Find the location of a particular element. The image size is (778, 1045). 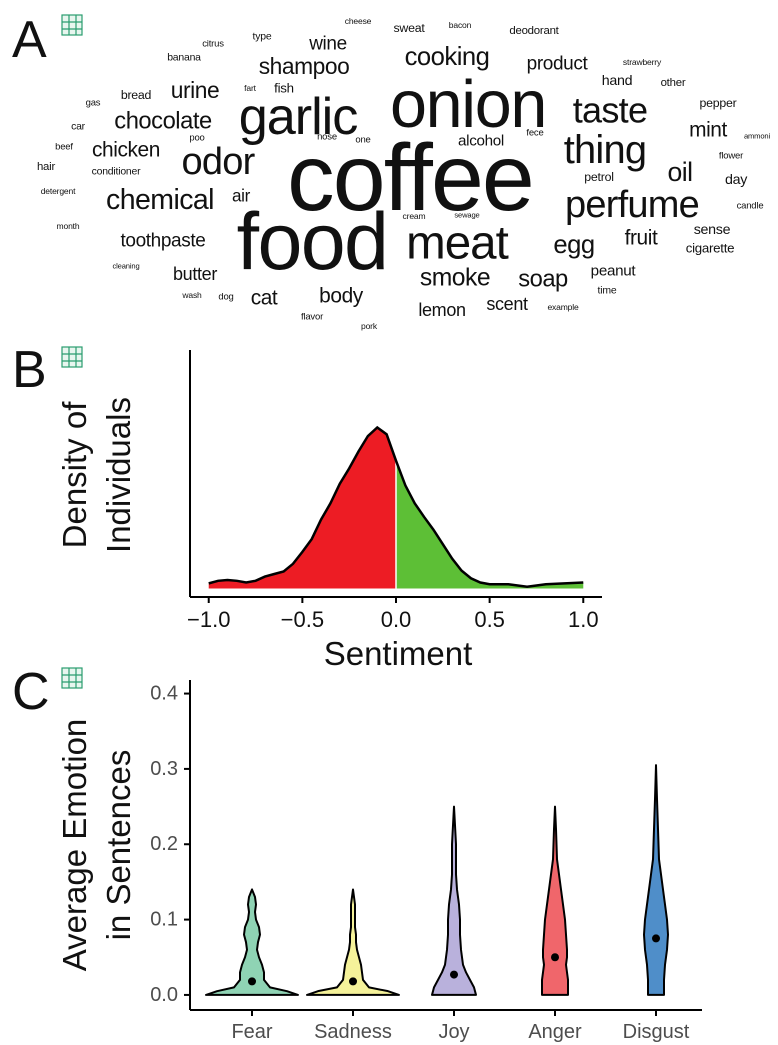

word: month is located at coordinates (68, 226).